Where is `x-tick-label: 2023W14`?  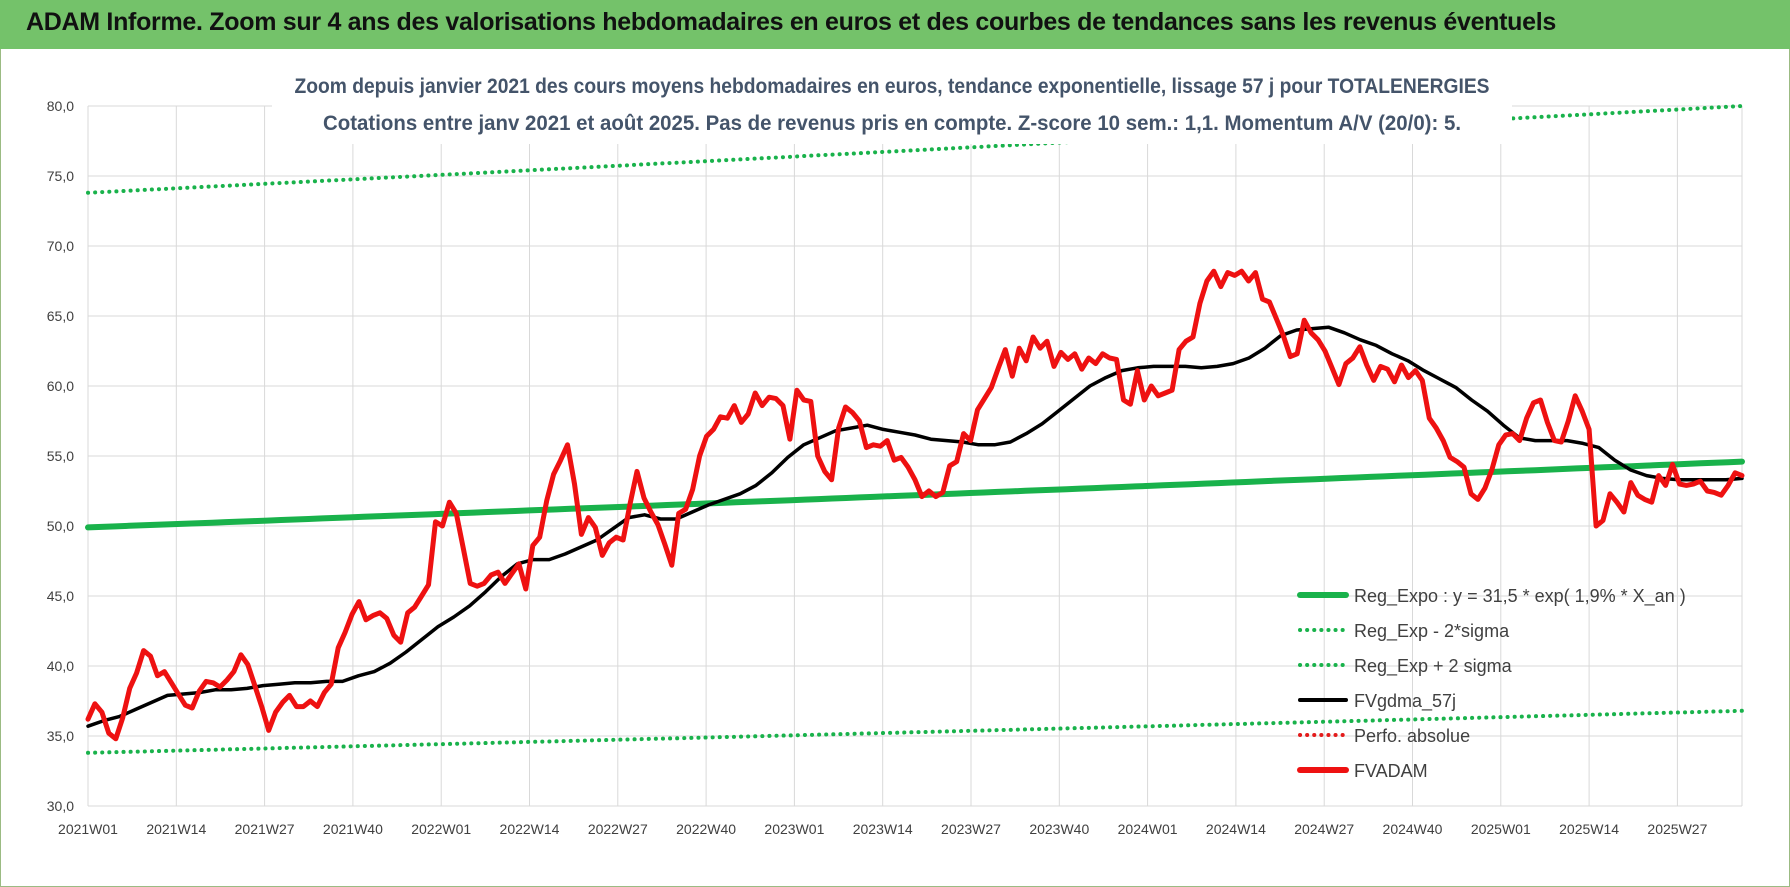
x-tick-label: 2023W14 is located at coordinates (883, 829).